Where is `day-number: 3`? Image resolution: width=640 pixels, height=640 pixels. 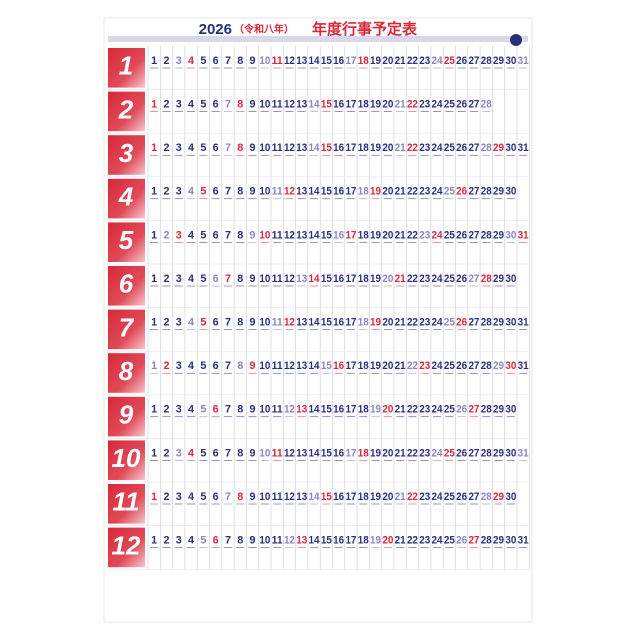 day-number: 3 is located at coordinates (179, 497).